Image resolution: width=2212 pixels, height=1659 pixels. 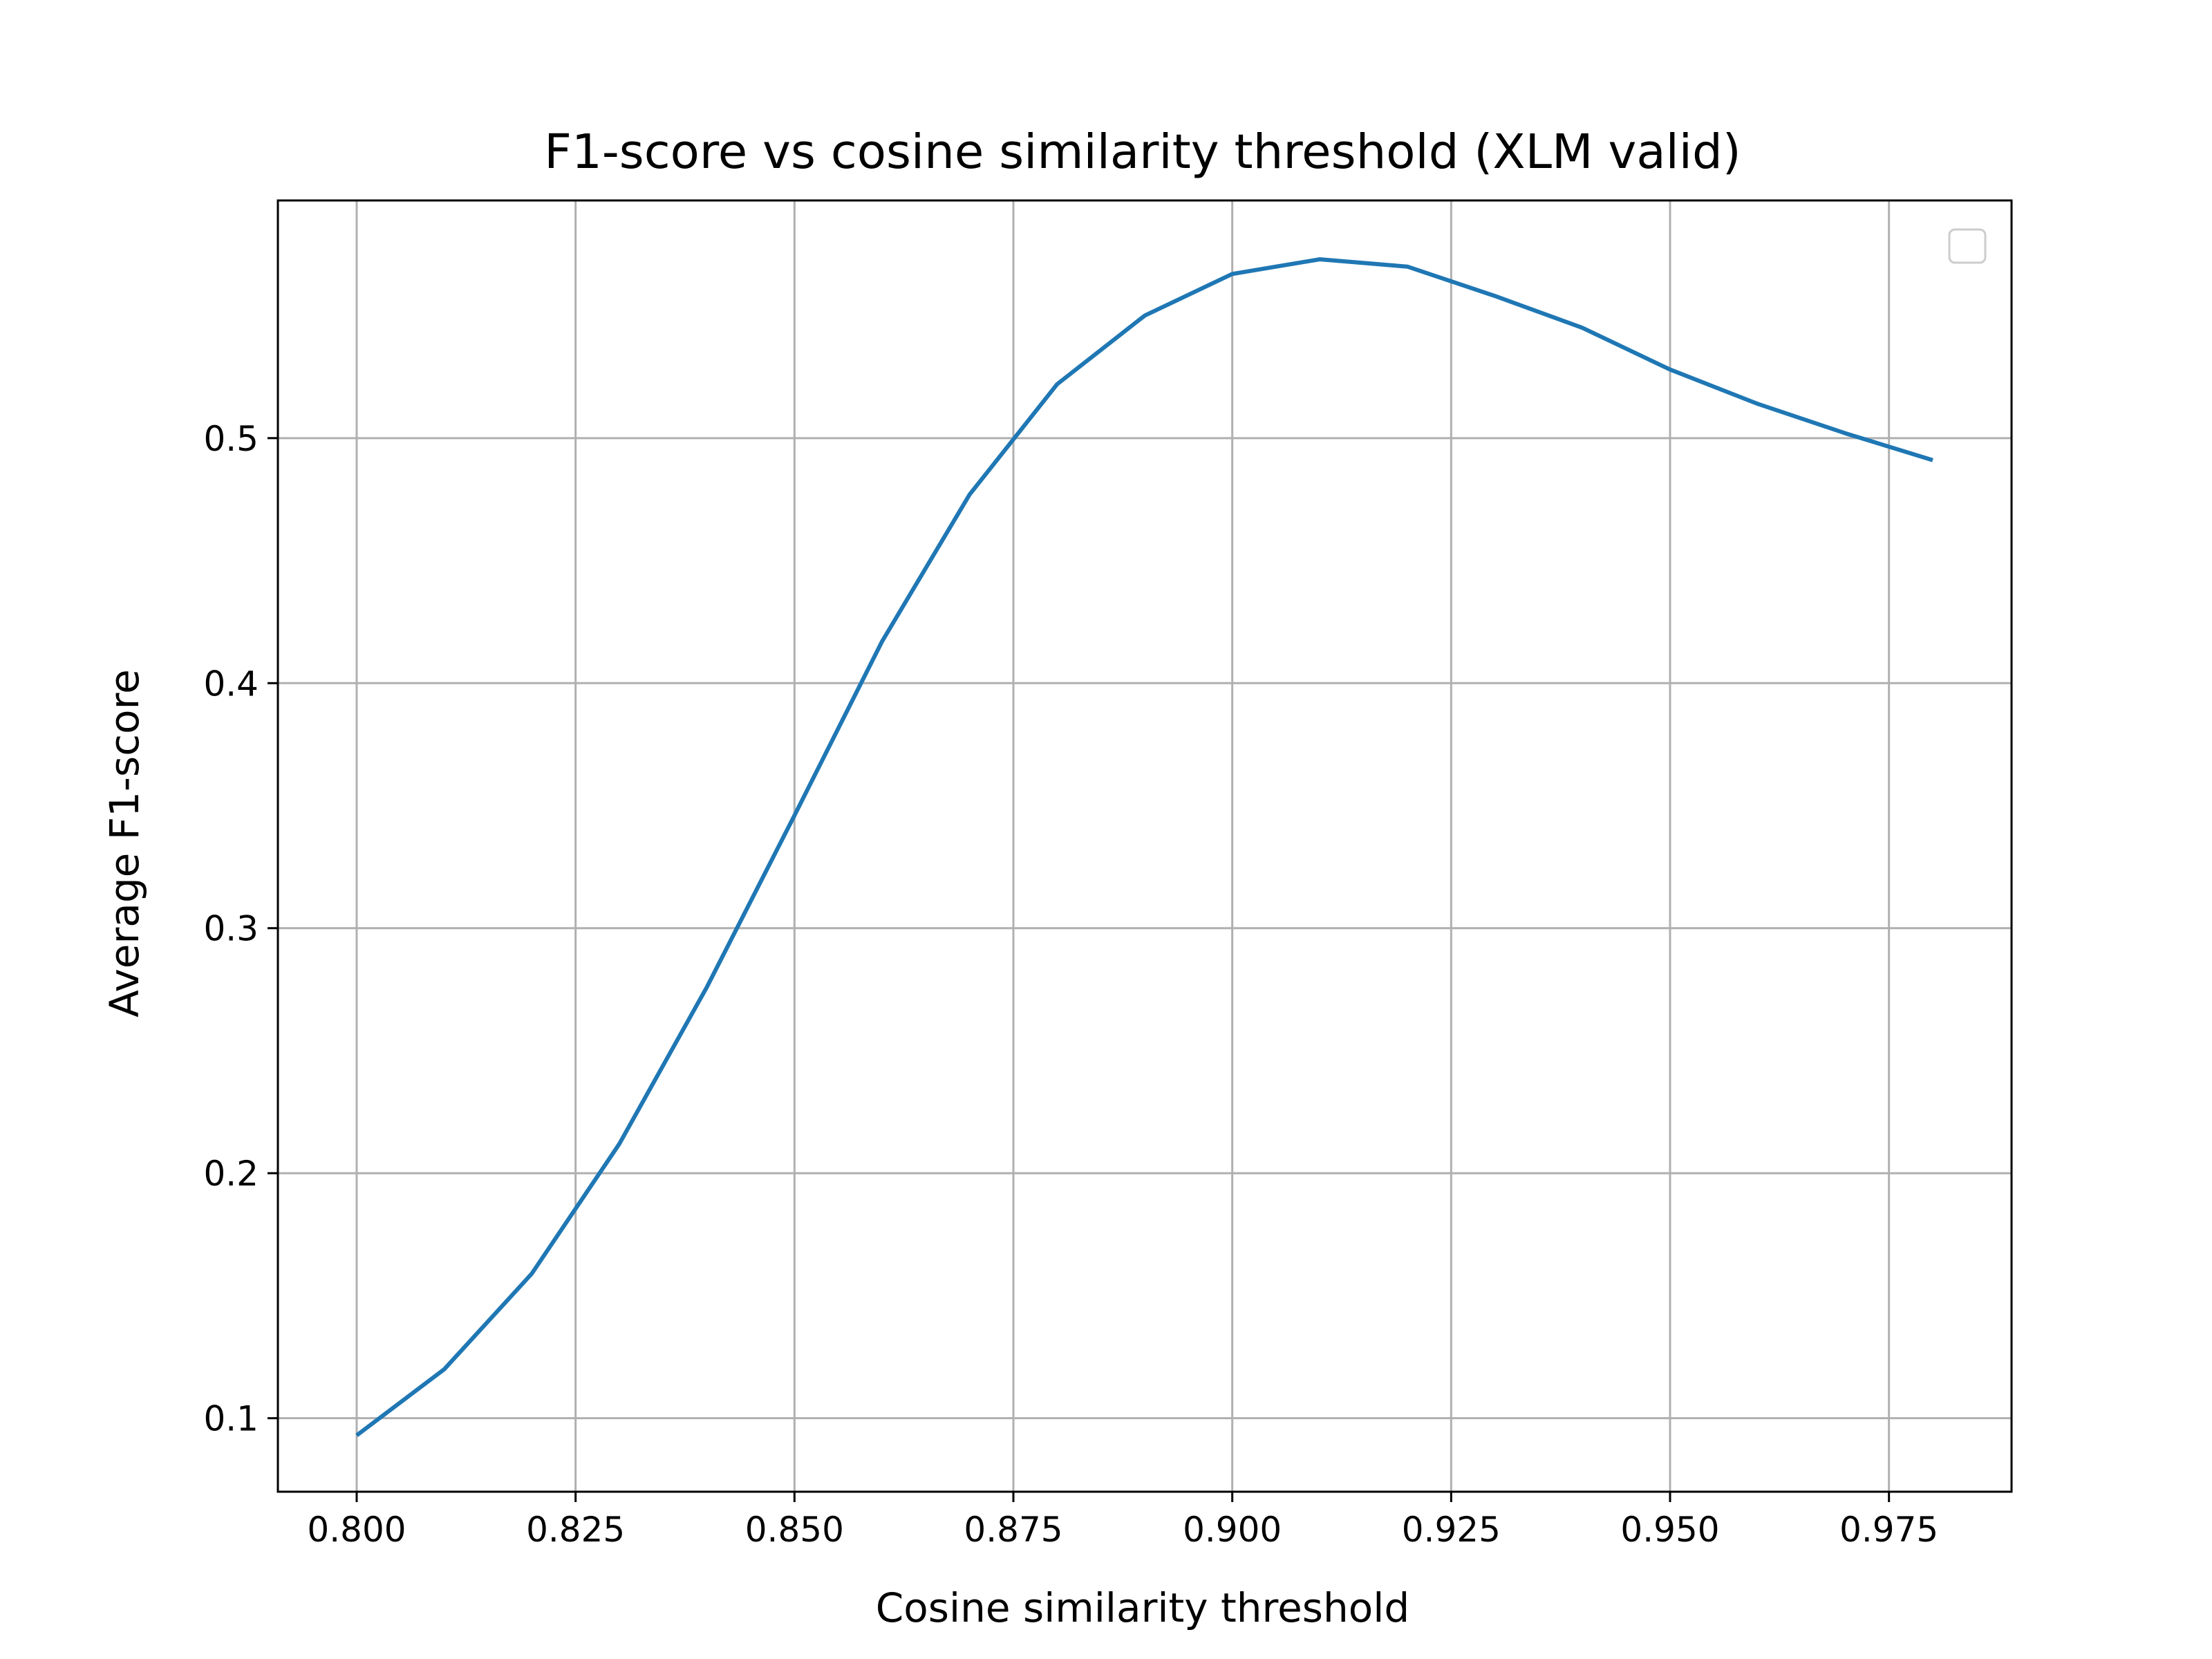 I want to click on y-axis-label: Average F1-score, so click(x=124, y=843).